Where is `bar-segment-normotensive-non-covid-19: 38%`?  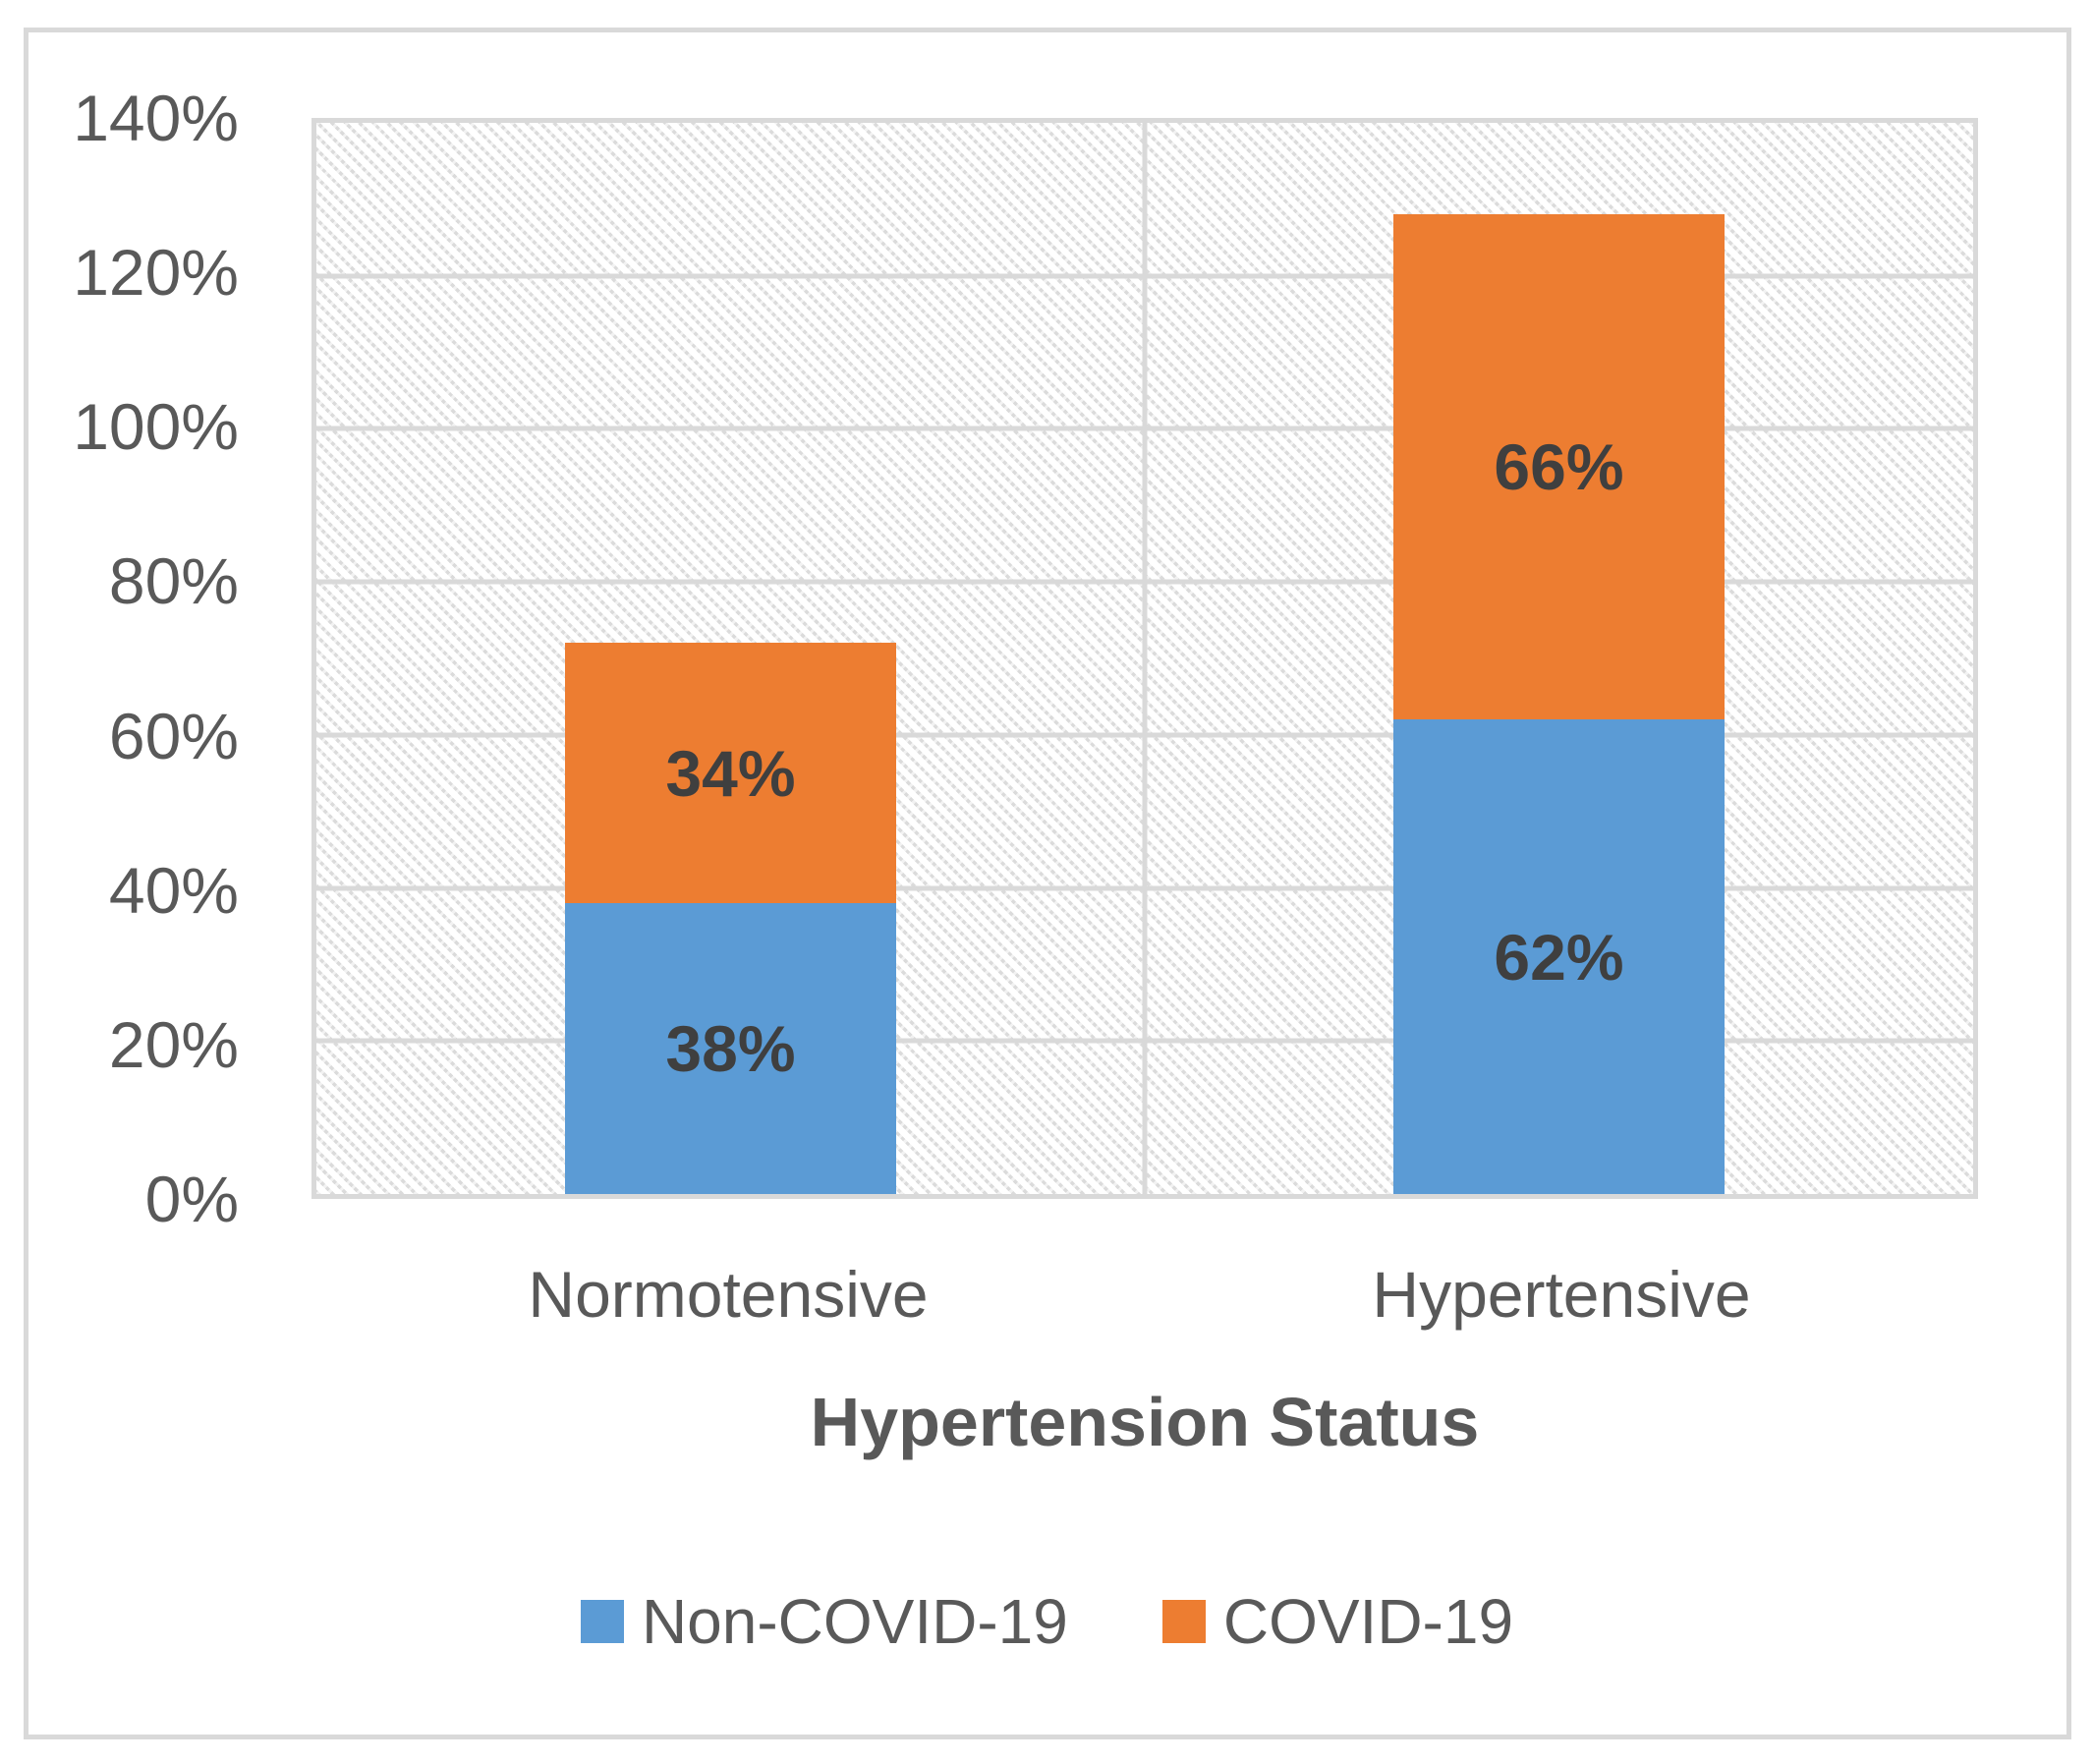 bar-segment-normotensive-non-covid-19: 38% is located at coordinates (730, 1049).